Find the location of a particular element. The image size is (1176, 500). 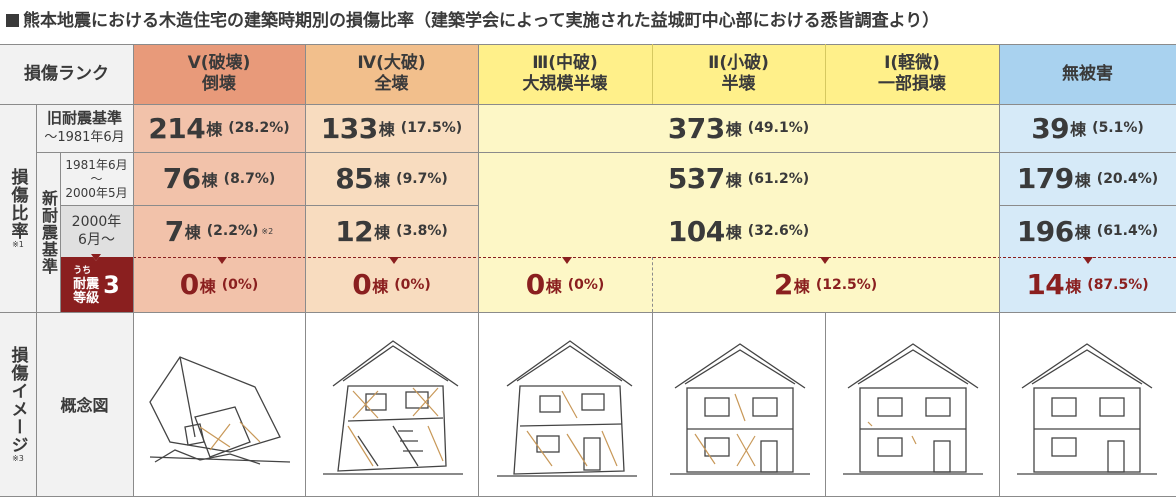

col5-body-bg is located at coordinates (219, 208).